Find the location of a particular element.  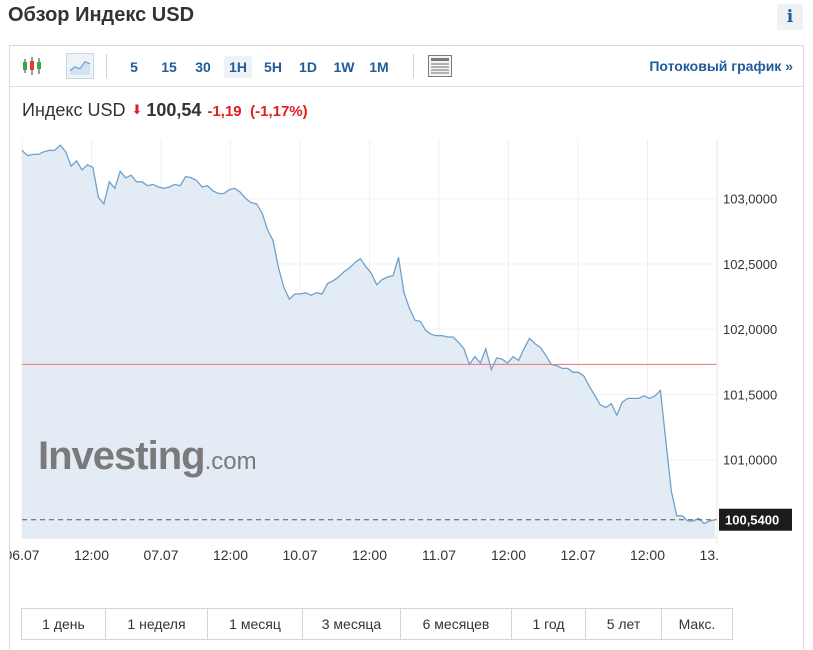

last-value-label: 100,5400 is located at coordinates (752, 520).